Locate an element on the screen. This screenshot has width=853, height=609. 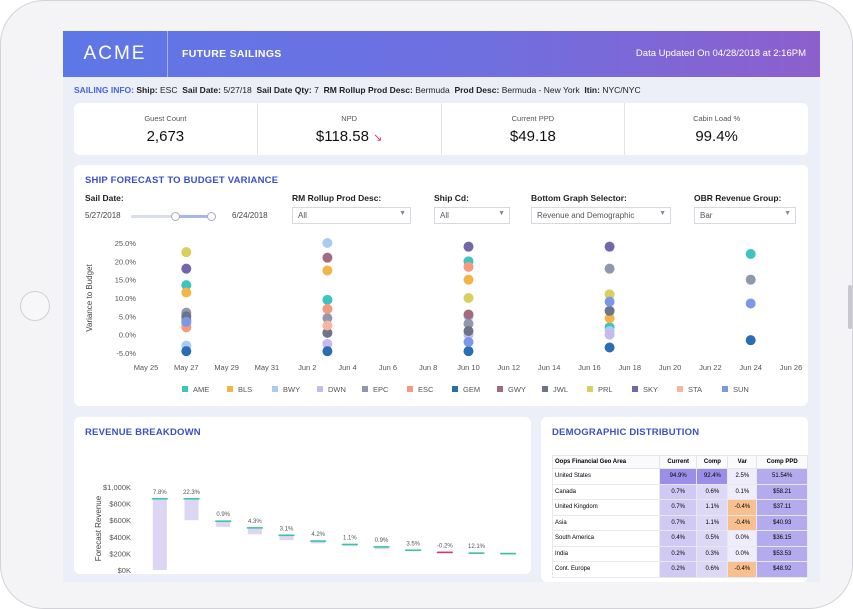
acme-logo: ACME is located at coordinates (115, 54).